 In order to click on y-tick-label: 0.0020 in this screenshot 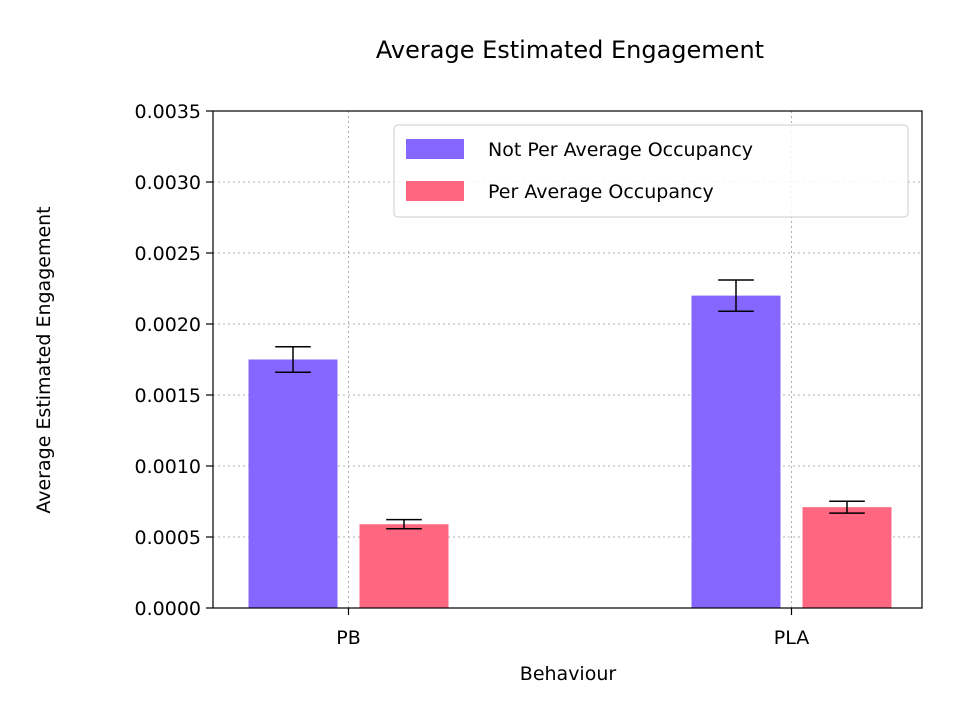, I will do `click(168, 325)`.